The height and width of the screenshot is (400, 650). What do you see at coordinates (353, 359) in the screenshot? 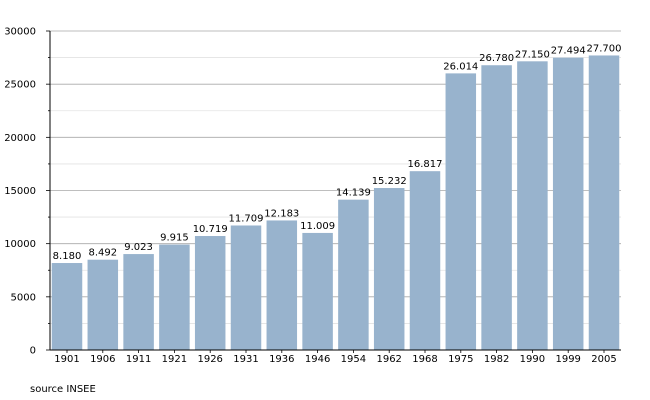
I see `x-tick-label-1954: 1954` at bounding box center [353, 359].